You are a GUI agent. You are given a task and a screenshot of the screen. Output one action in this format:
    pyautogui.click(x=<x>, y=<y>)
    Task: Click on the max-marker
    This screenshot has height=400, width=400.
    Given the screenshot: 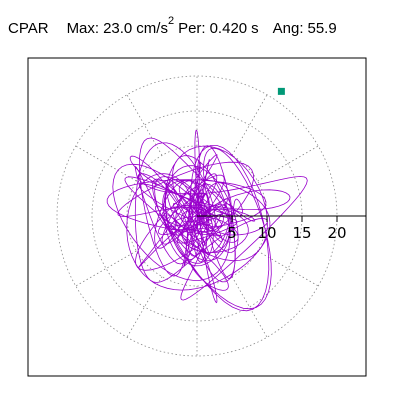 What is the action you would take?
    pyautogui.click(x=281, y=91)
    